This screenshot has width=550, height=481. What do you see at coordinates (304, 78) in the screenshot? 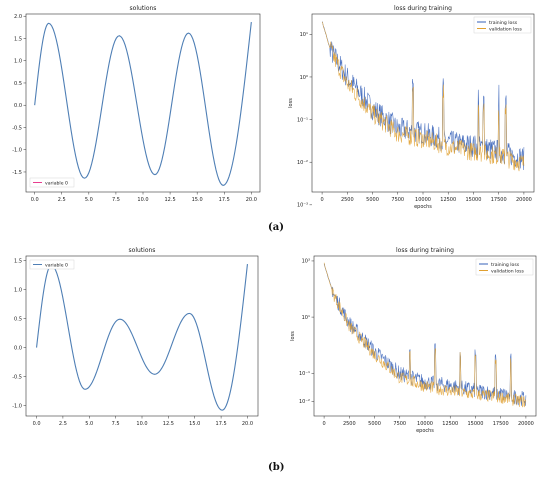
I see `y-tick-label: 10⁰` at bounding box center [304, 78].